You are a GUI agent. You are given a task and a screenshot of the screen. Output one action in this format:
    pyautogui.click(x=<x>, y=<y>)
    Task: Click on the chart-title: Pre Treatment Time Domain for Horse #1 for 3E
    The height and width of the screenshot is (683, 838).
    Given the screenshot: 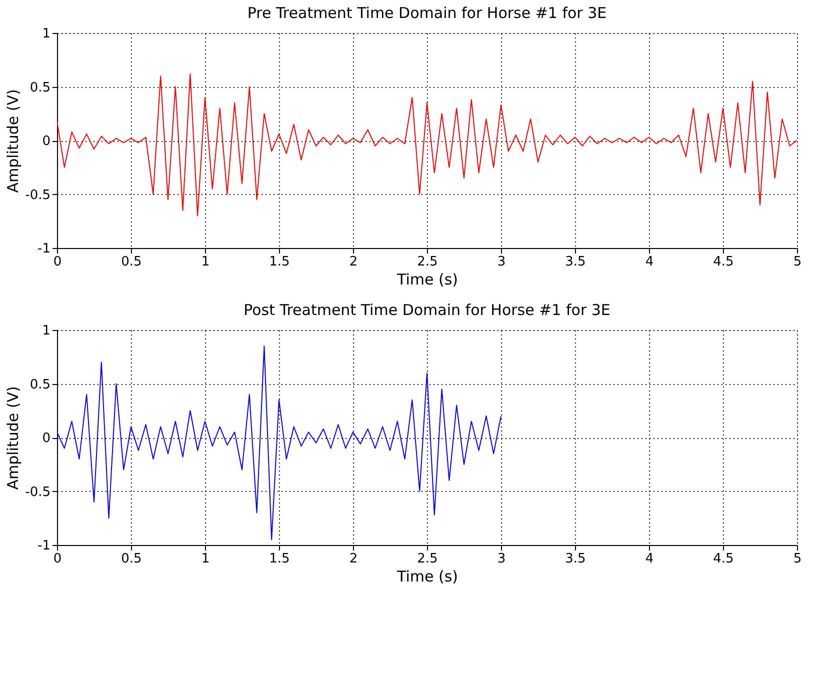 What is the action you would take?
    pyautogui.click(x=427, y=13)
    